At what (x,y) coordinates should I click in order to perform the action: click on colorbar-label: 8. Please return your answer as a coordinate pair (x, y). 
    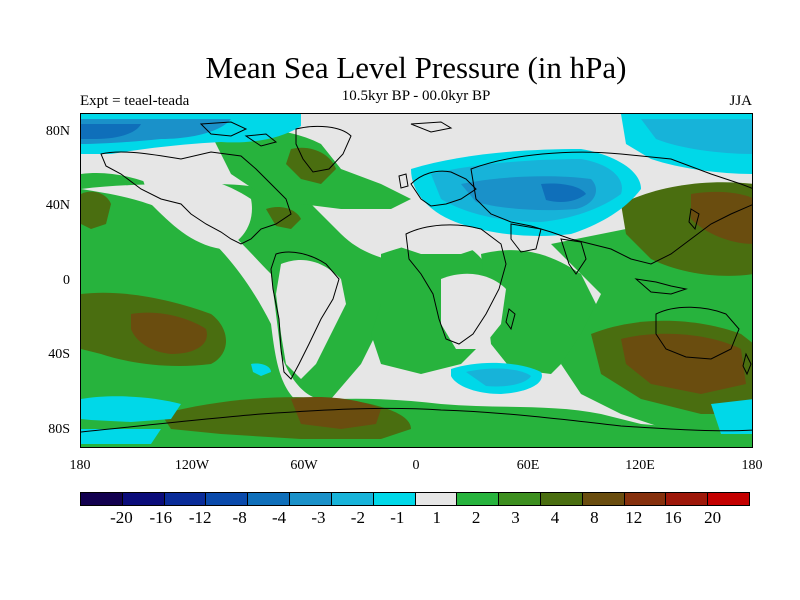
    Looking at the image, I should click on (594, 517).